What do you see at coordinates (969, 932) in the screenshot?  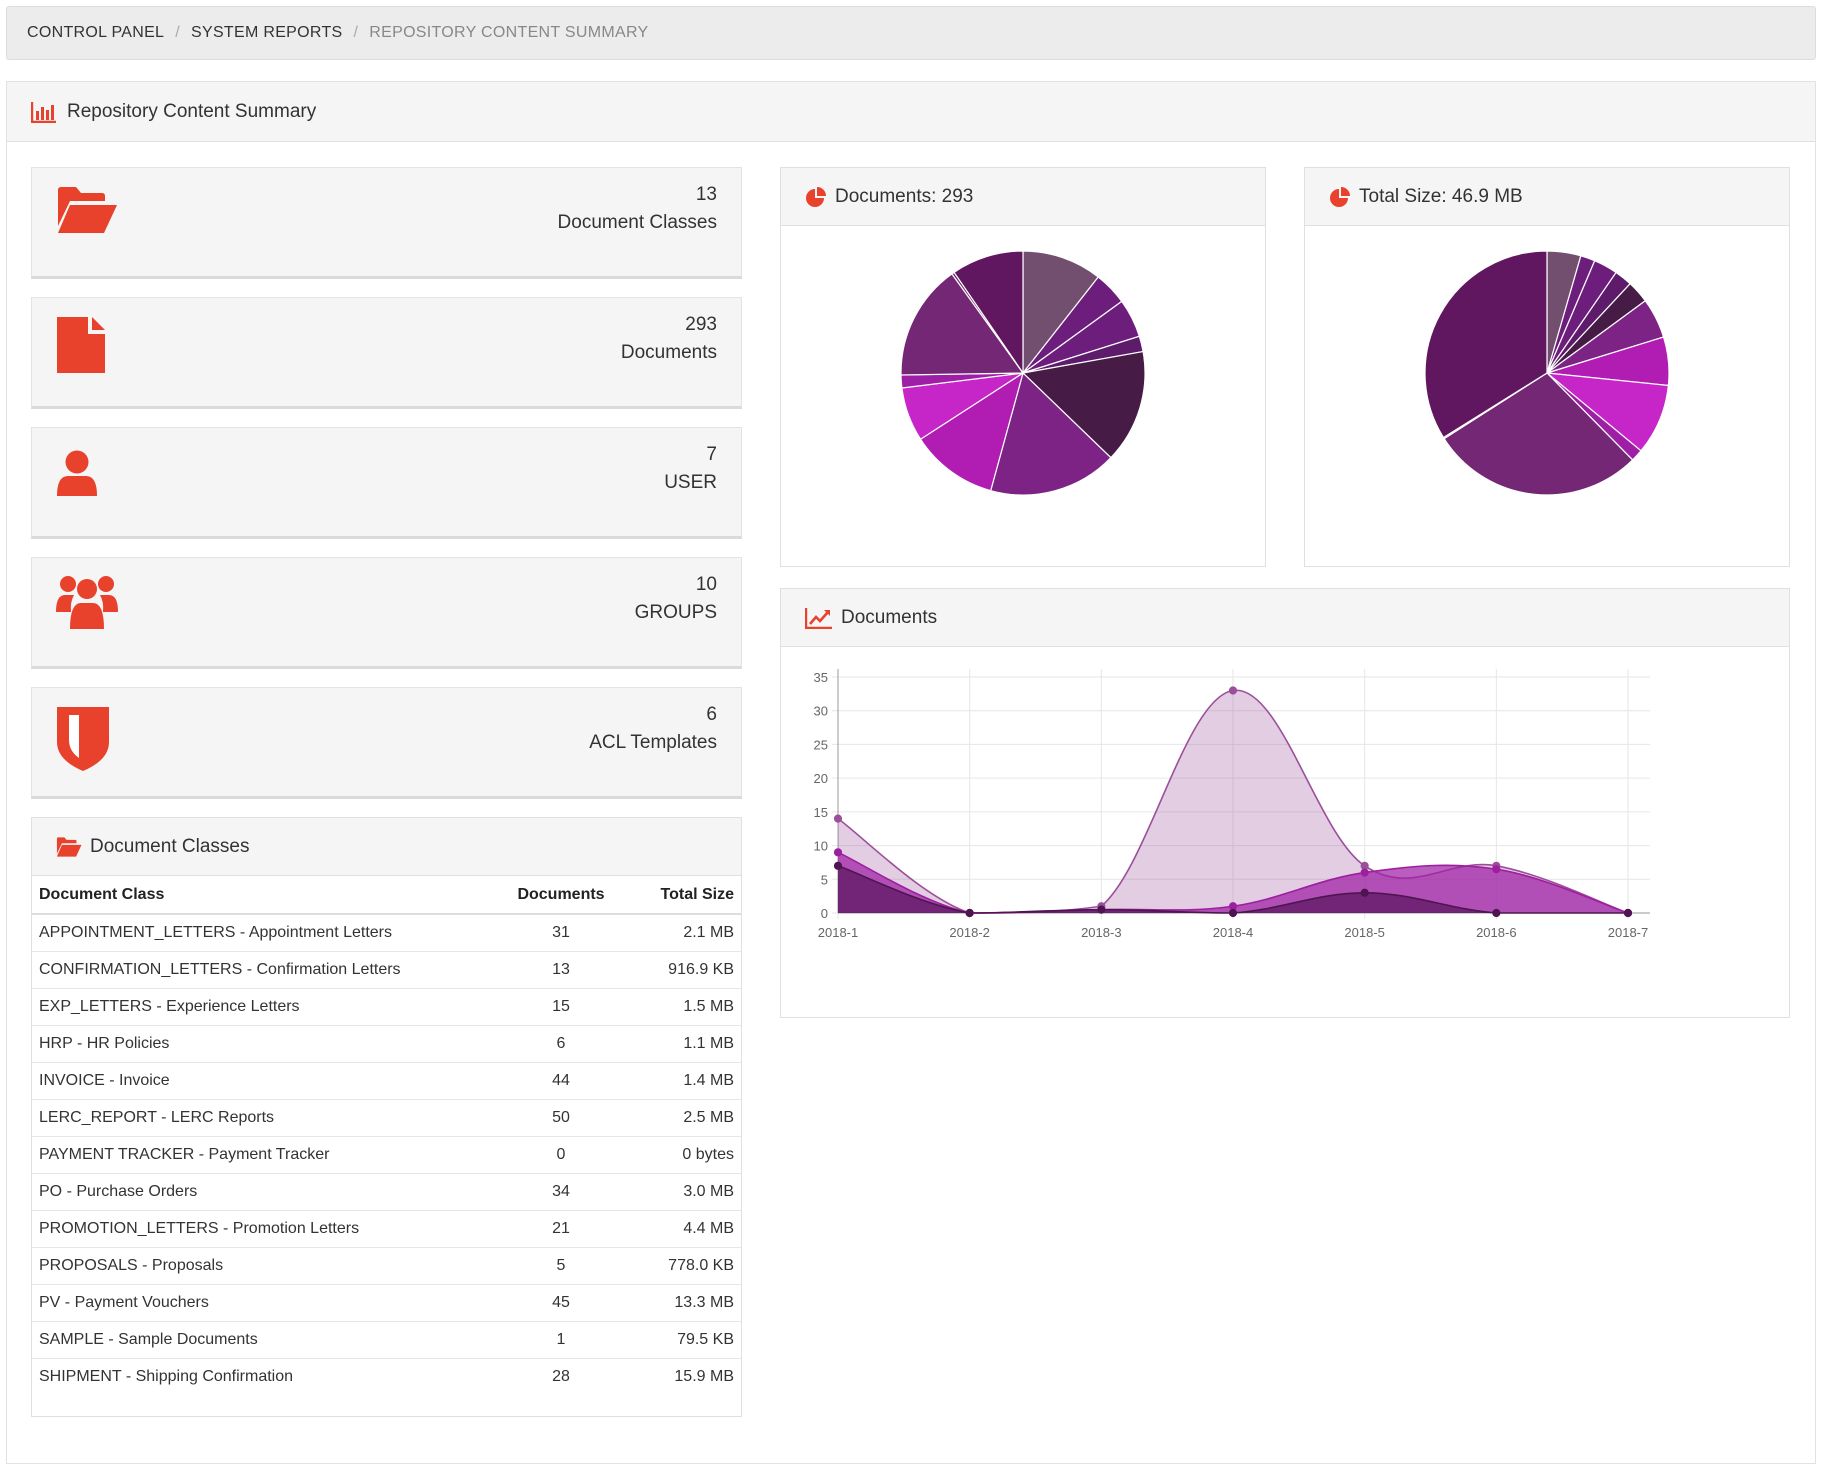 I see `x-tick-label: 2018-2` at bounding box center [969, 932].